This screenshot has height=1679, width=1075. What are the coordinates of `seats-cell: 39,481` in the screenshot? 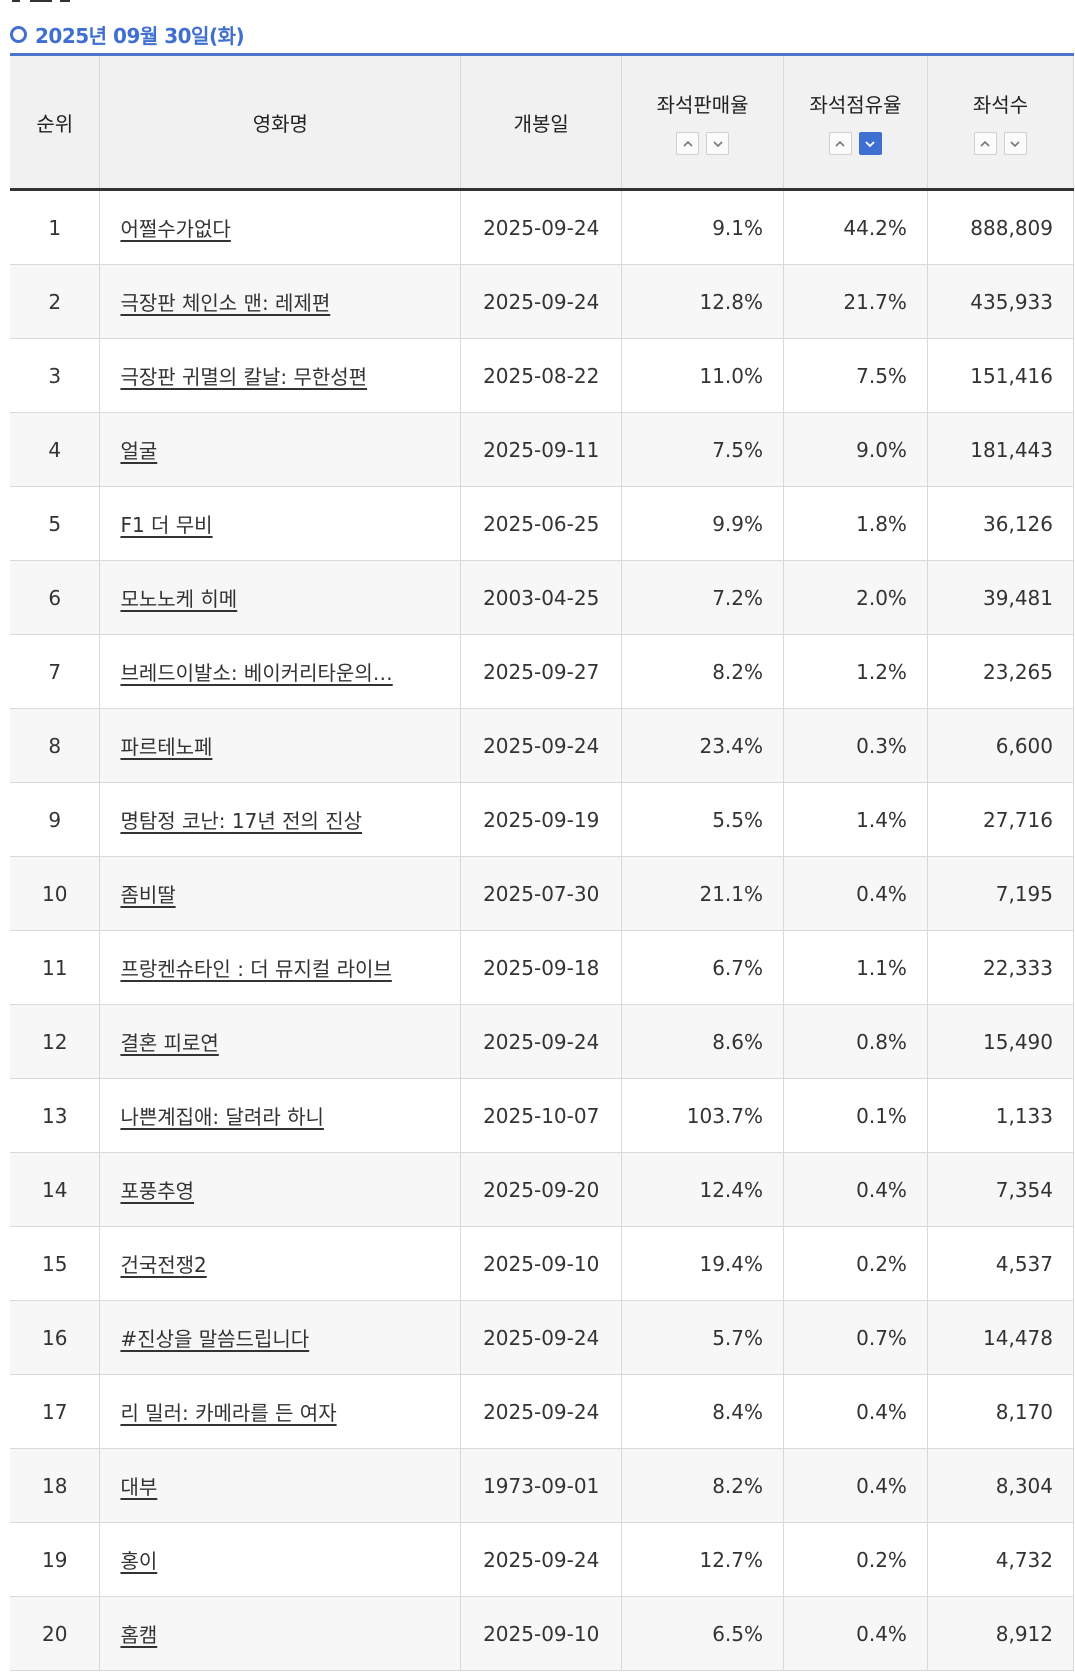 It's located at (1000, 597).